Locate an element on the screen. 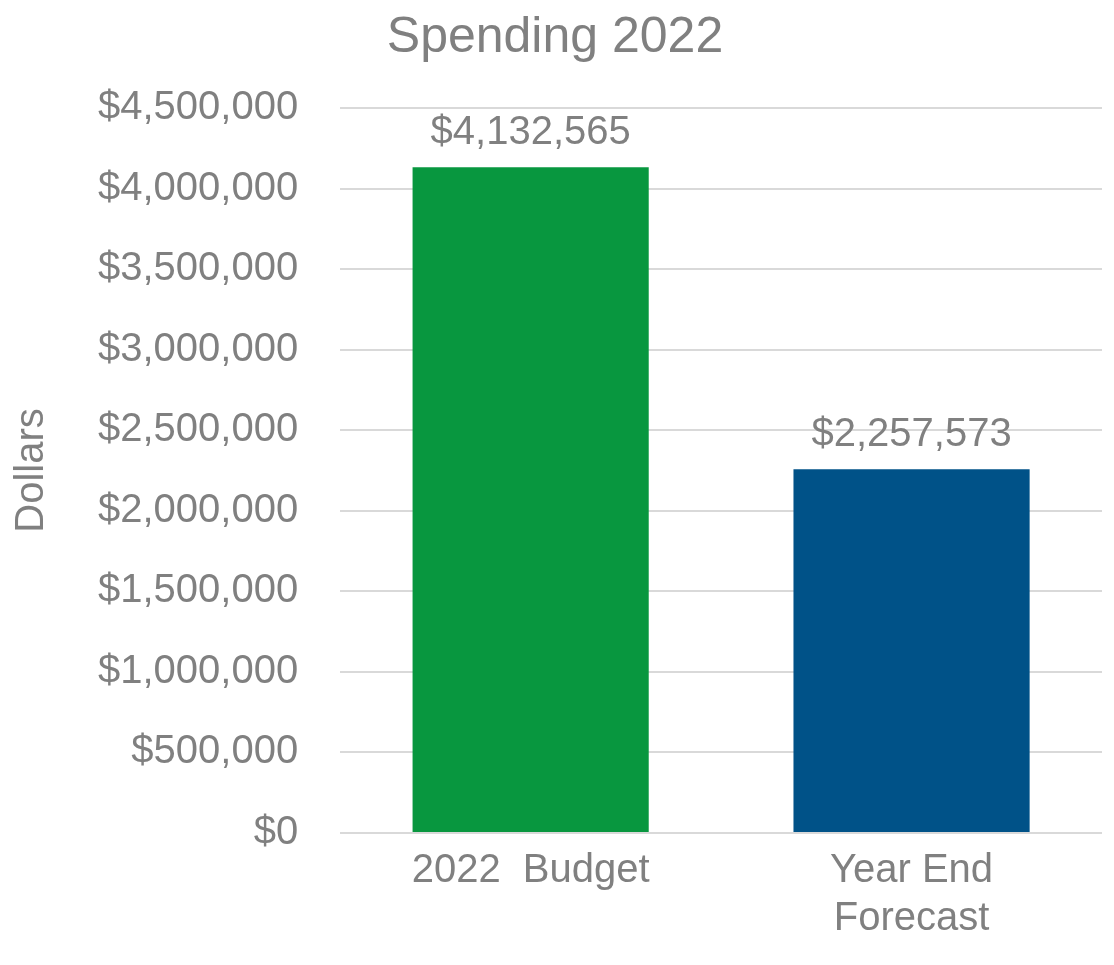 The height and width of the screenshot is (965, 1114). y-axis-title: Dollars is located at coordinates (29, 470).